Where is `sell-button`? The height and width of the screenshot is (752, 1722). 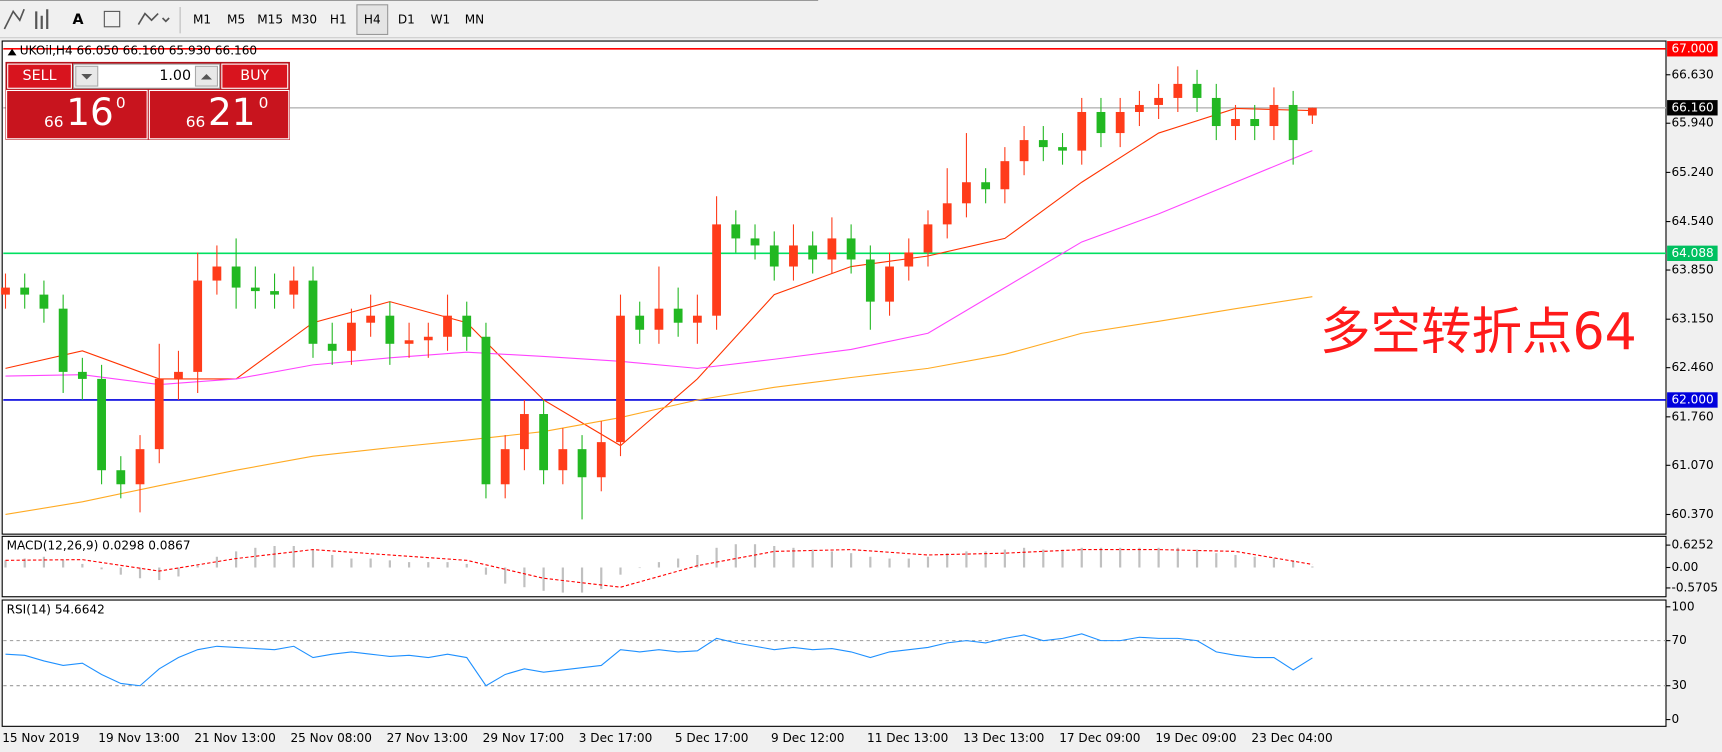
sell-button is located at coordinates (39, 76).